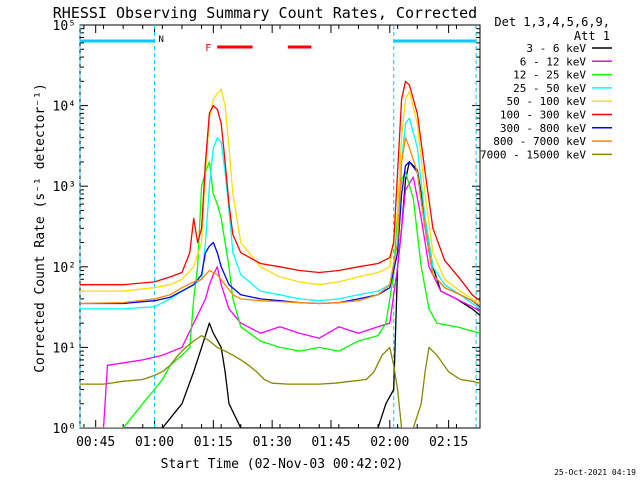 The width and height of the screenshot is (640, 480). I want to click on legend-entry-label: 3 - 6 keV, so click(556, 48).